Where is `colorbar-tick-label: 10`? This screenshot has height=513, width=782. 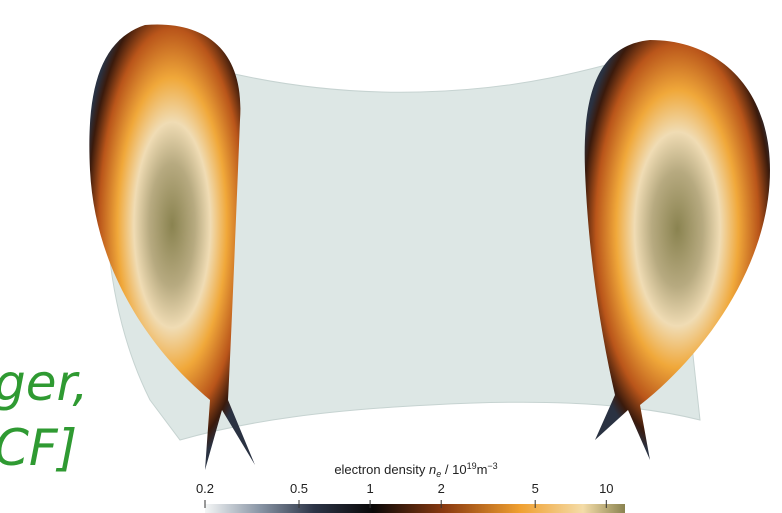
colorbar-tick-label: 10 is located at coordinates (606, 488).